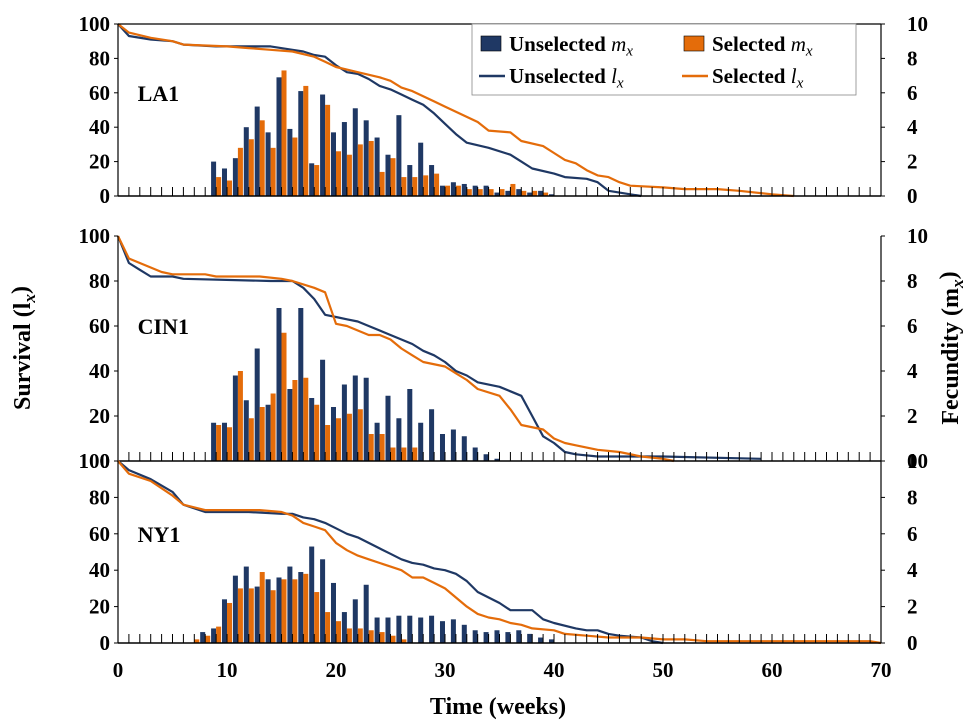 The height and width of the screenshot is (722, 973). Describe the element at coordinates (912, 196) in the screenshot. I see `y-right-tick-label: 0` at that location.